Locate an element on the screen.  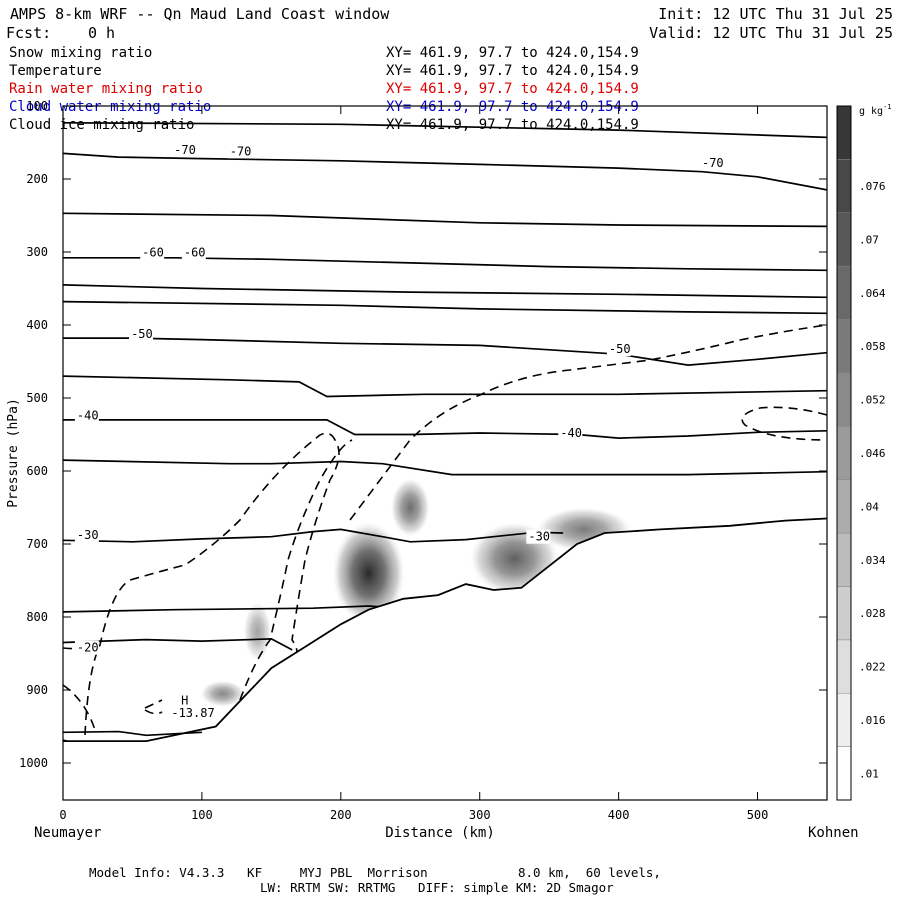
valid-time: Valid: 12 UTC Thu 31 Jul 25 is located at coordinates (771, 33).